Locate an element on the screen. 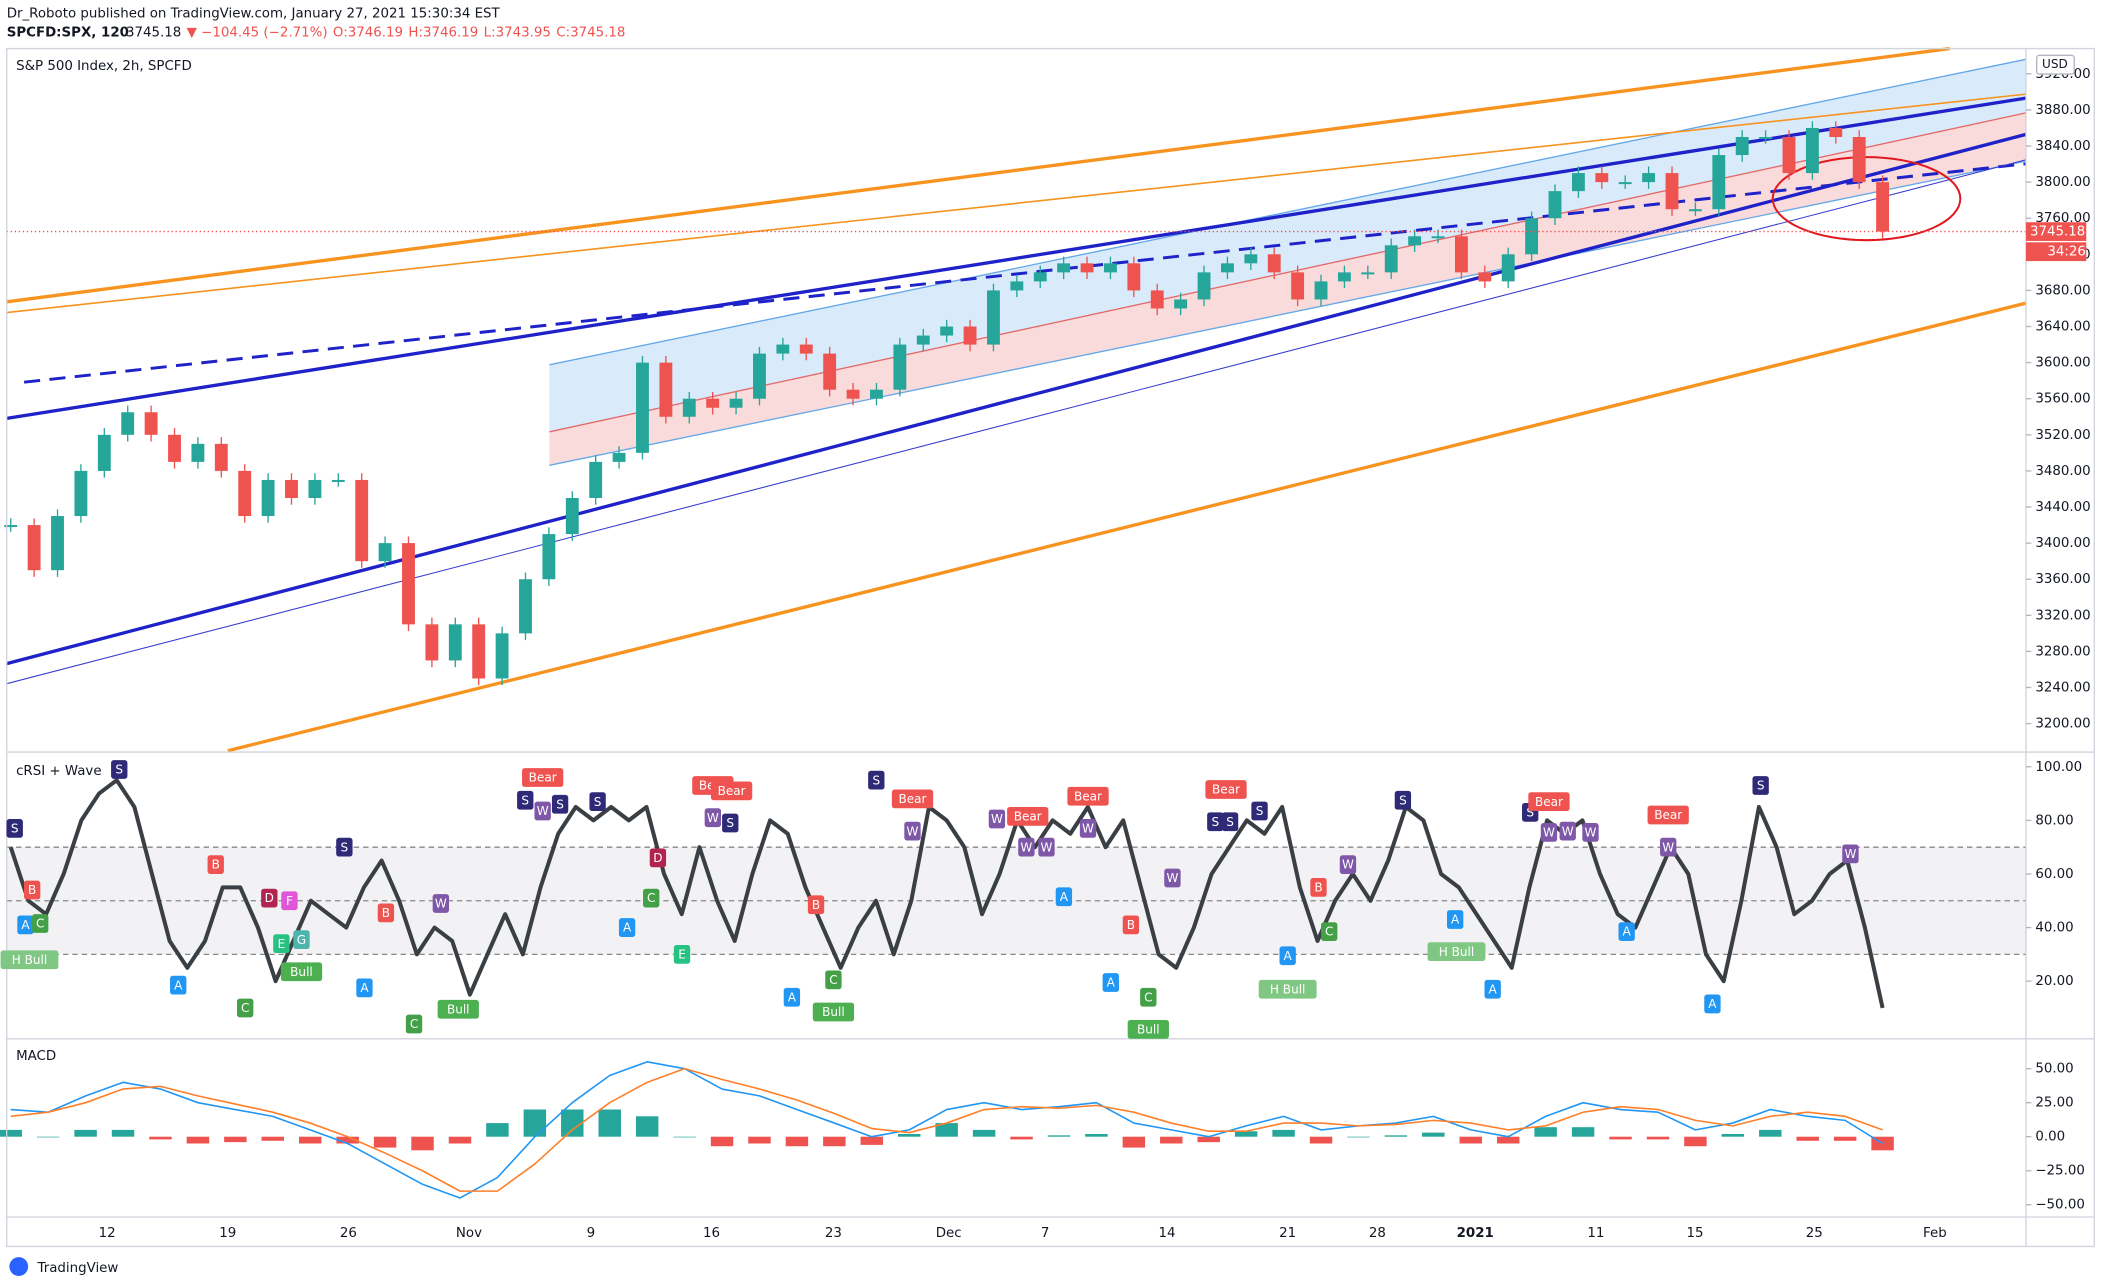  signal-label: Bear is located at coordinates (1028, 817).